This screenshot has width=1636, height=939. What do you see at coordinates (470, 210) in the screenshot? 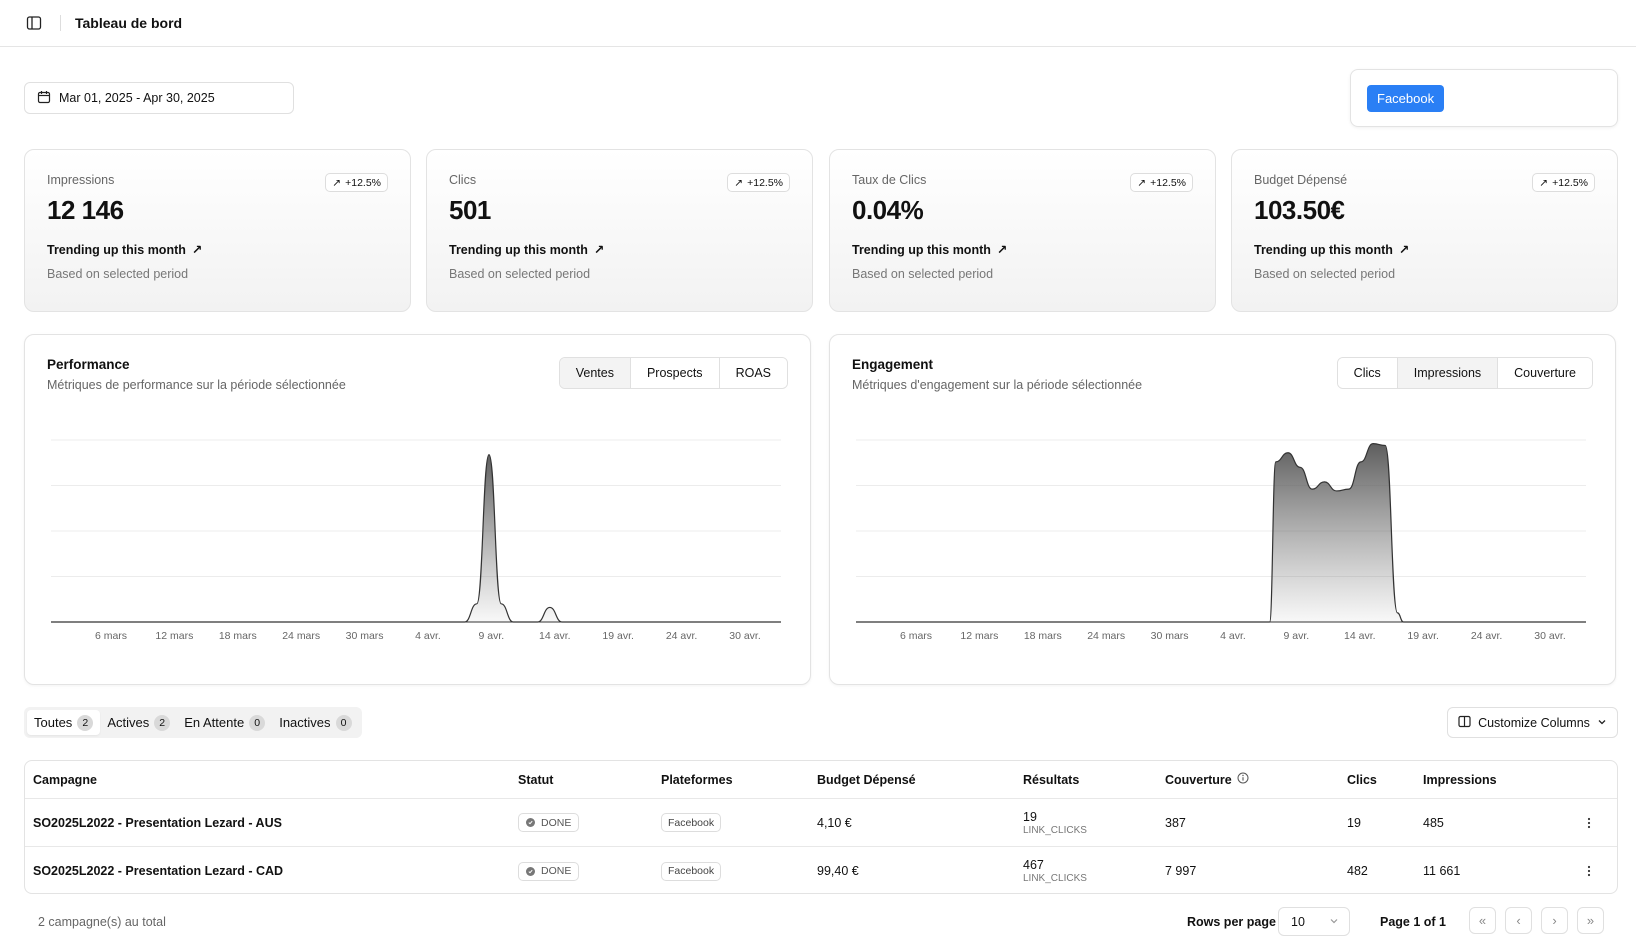
I see `stat-value: 501` at bounding box center [470, 210].